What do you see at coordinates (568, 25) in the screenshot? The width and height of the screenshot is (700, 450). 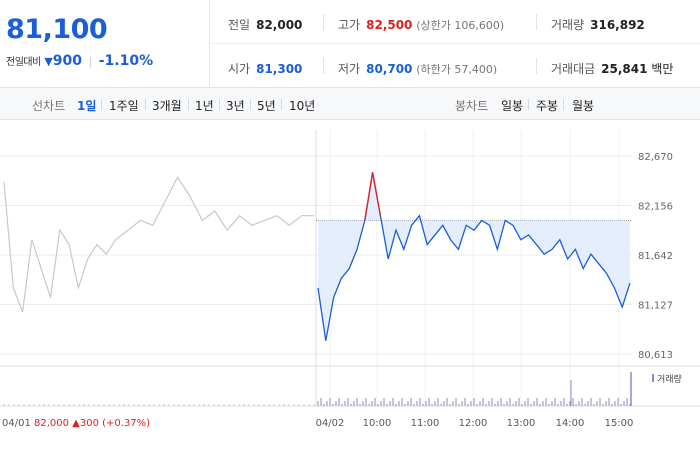 I see `volume-label: 거래량` at bounding box center [568, 25].